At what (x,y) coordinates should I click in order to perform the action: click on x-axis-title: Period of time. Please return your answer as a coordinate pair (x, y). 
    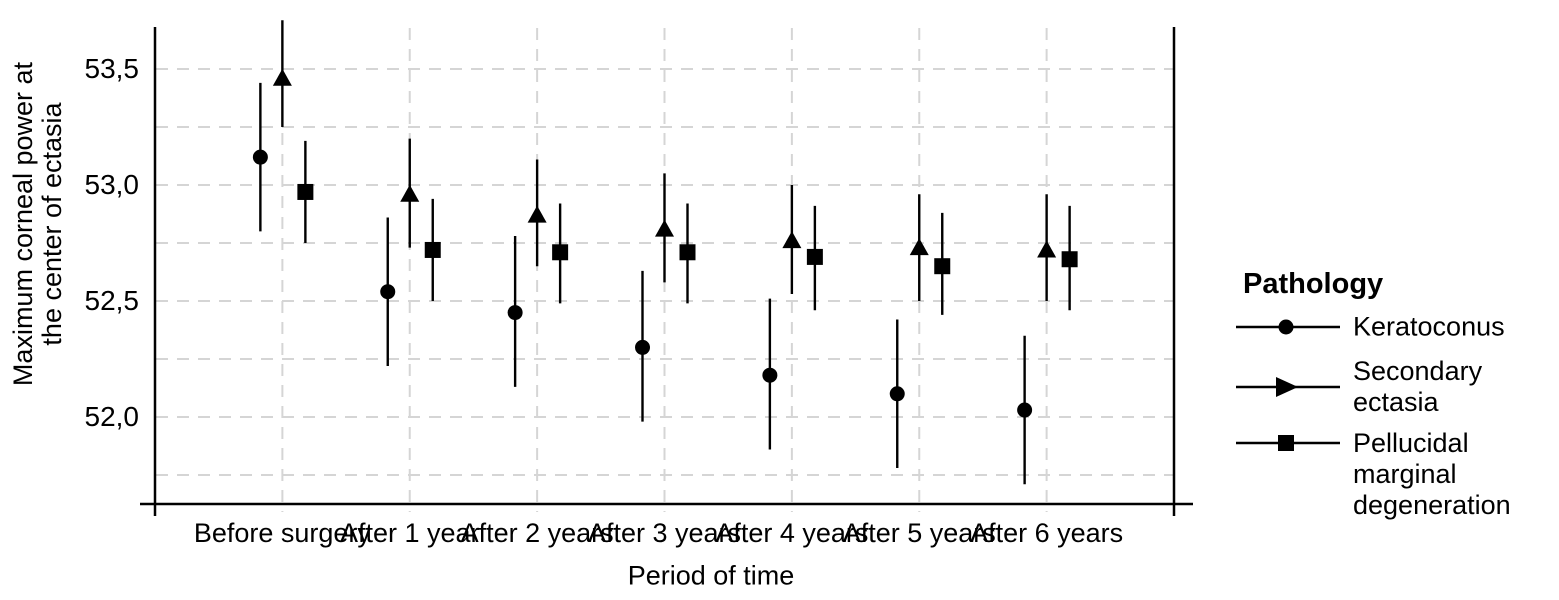
    Looking at the image, I should click on (711, 575).